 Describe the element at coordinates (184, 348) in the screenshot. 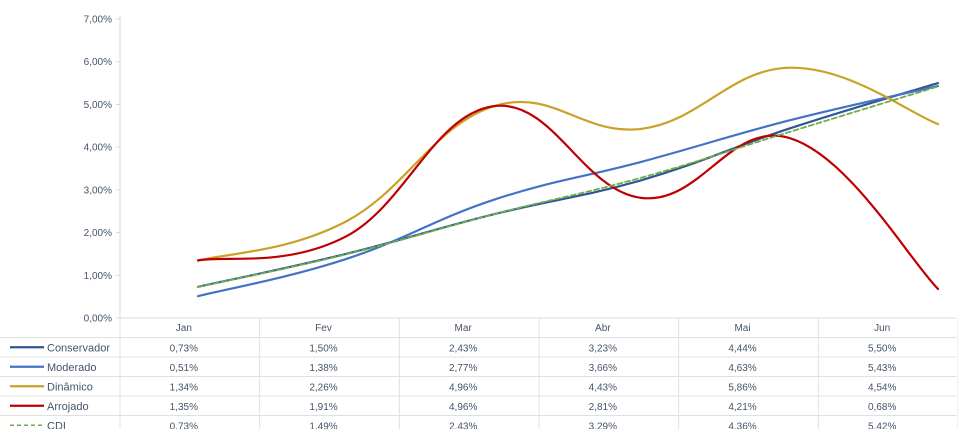

I see `data-label-conservador: 0,73%` at that location.